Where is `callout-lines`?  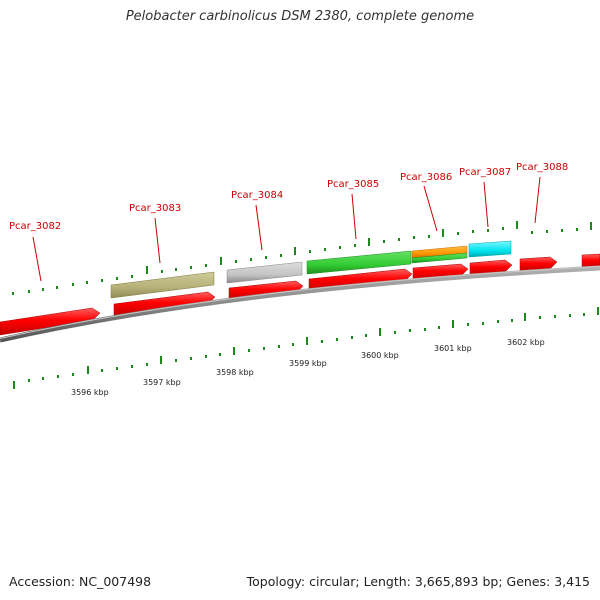 callout-lines is located at coordinates (286, 229).